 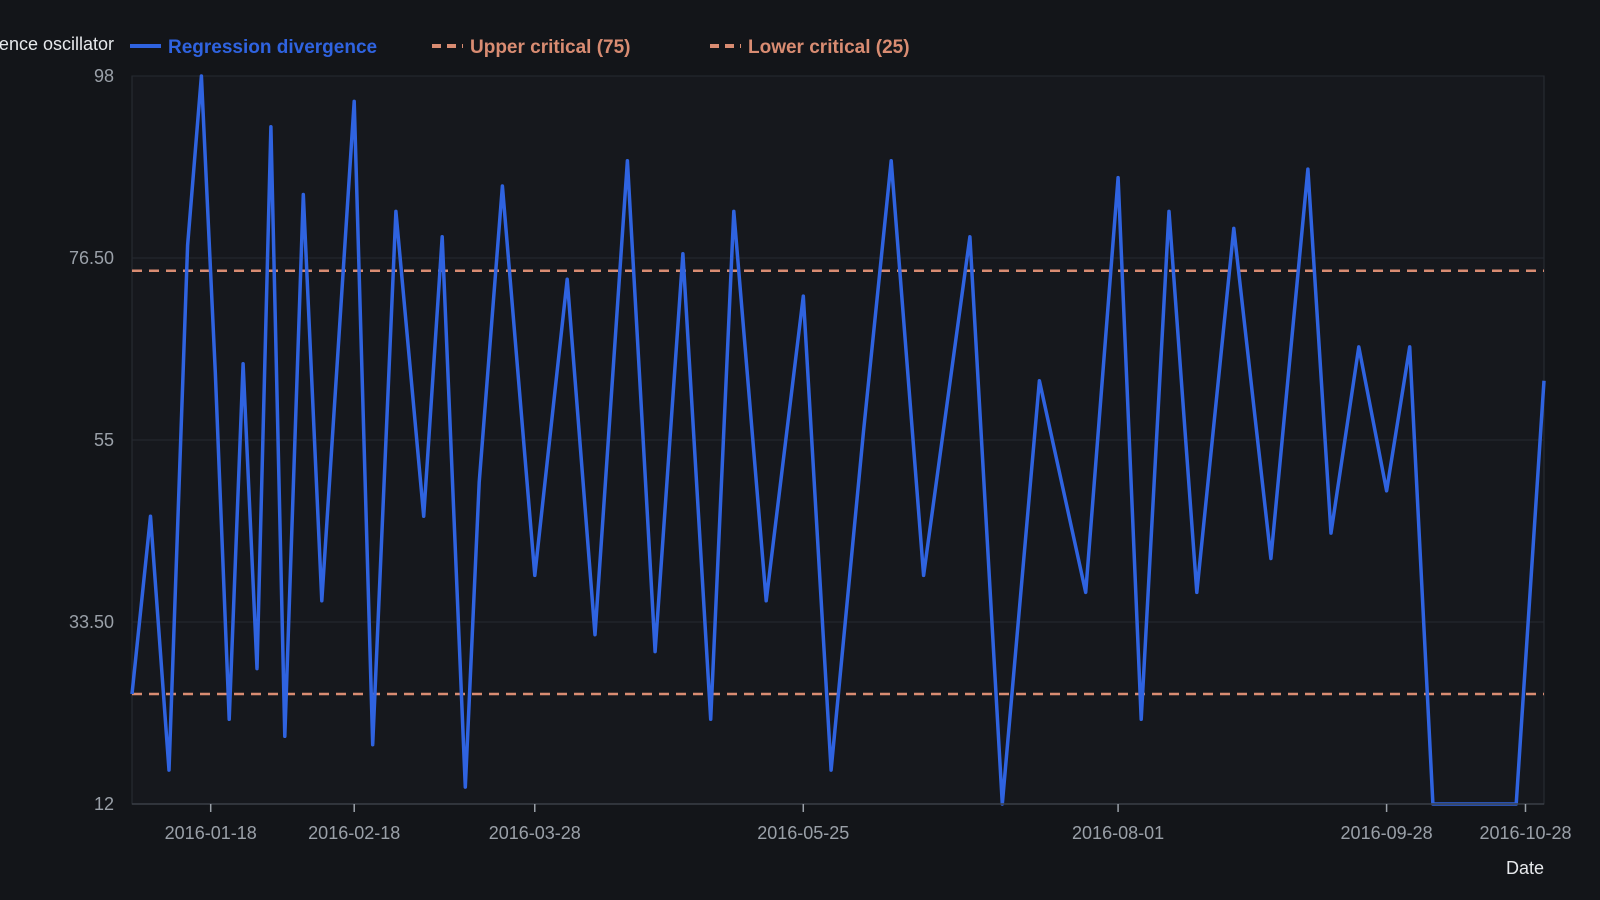 I want to click on legend-item-upper: Upper critical (75), so click(x=531, y=47).